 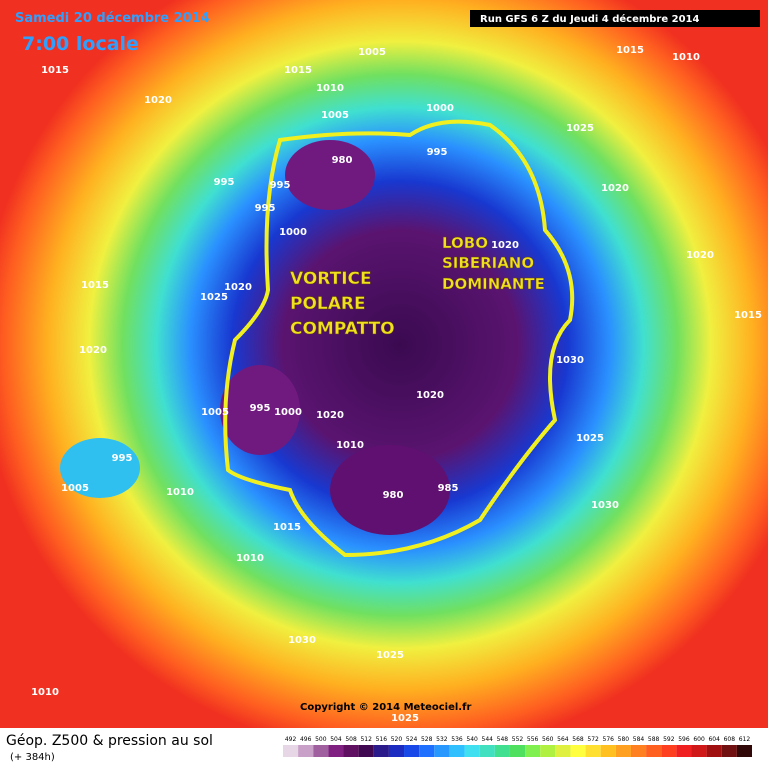 What do you see at coordinates (578, 739) in the screenshot?
I see `scale-label: 568` at bounding box center [578, 739].